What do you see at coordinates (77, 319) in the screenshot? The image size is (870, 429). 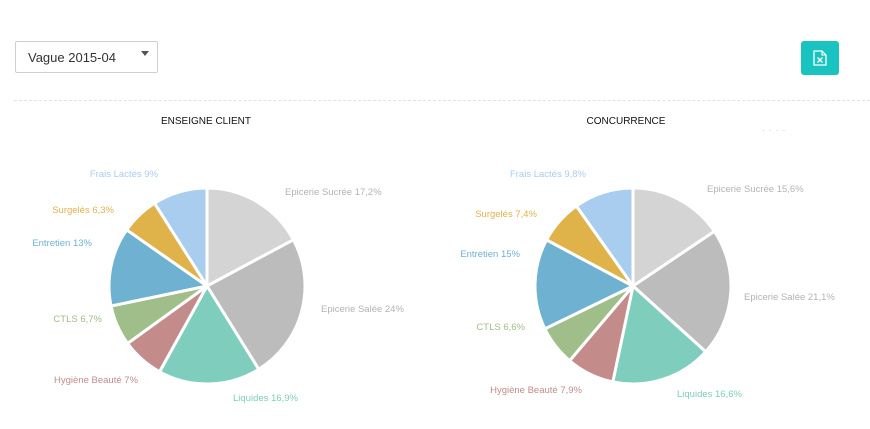 I see `slice-label: CTLS 6,7%` at bounding box center [77, 319].